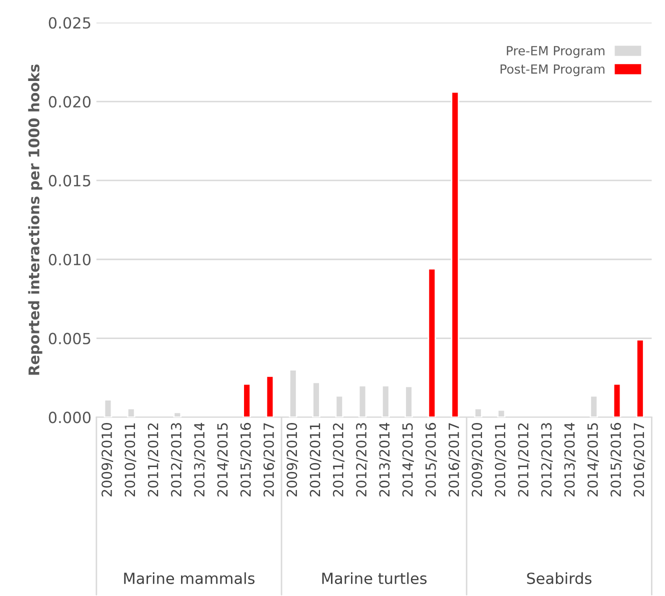  Describe the element at coordinates (69, 260) in the screenshot. I see `y-tick-label: 0.010` at that location.